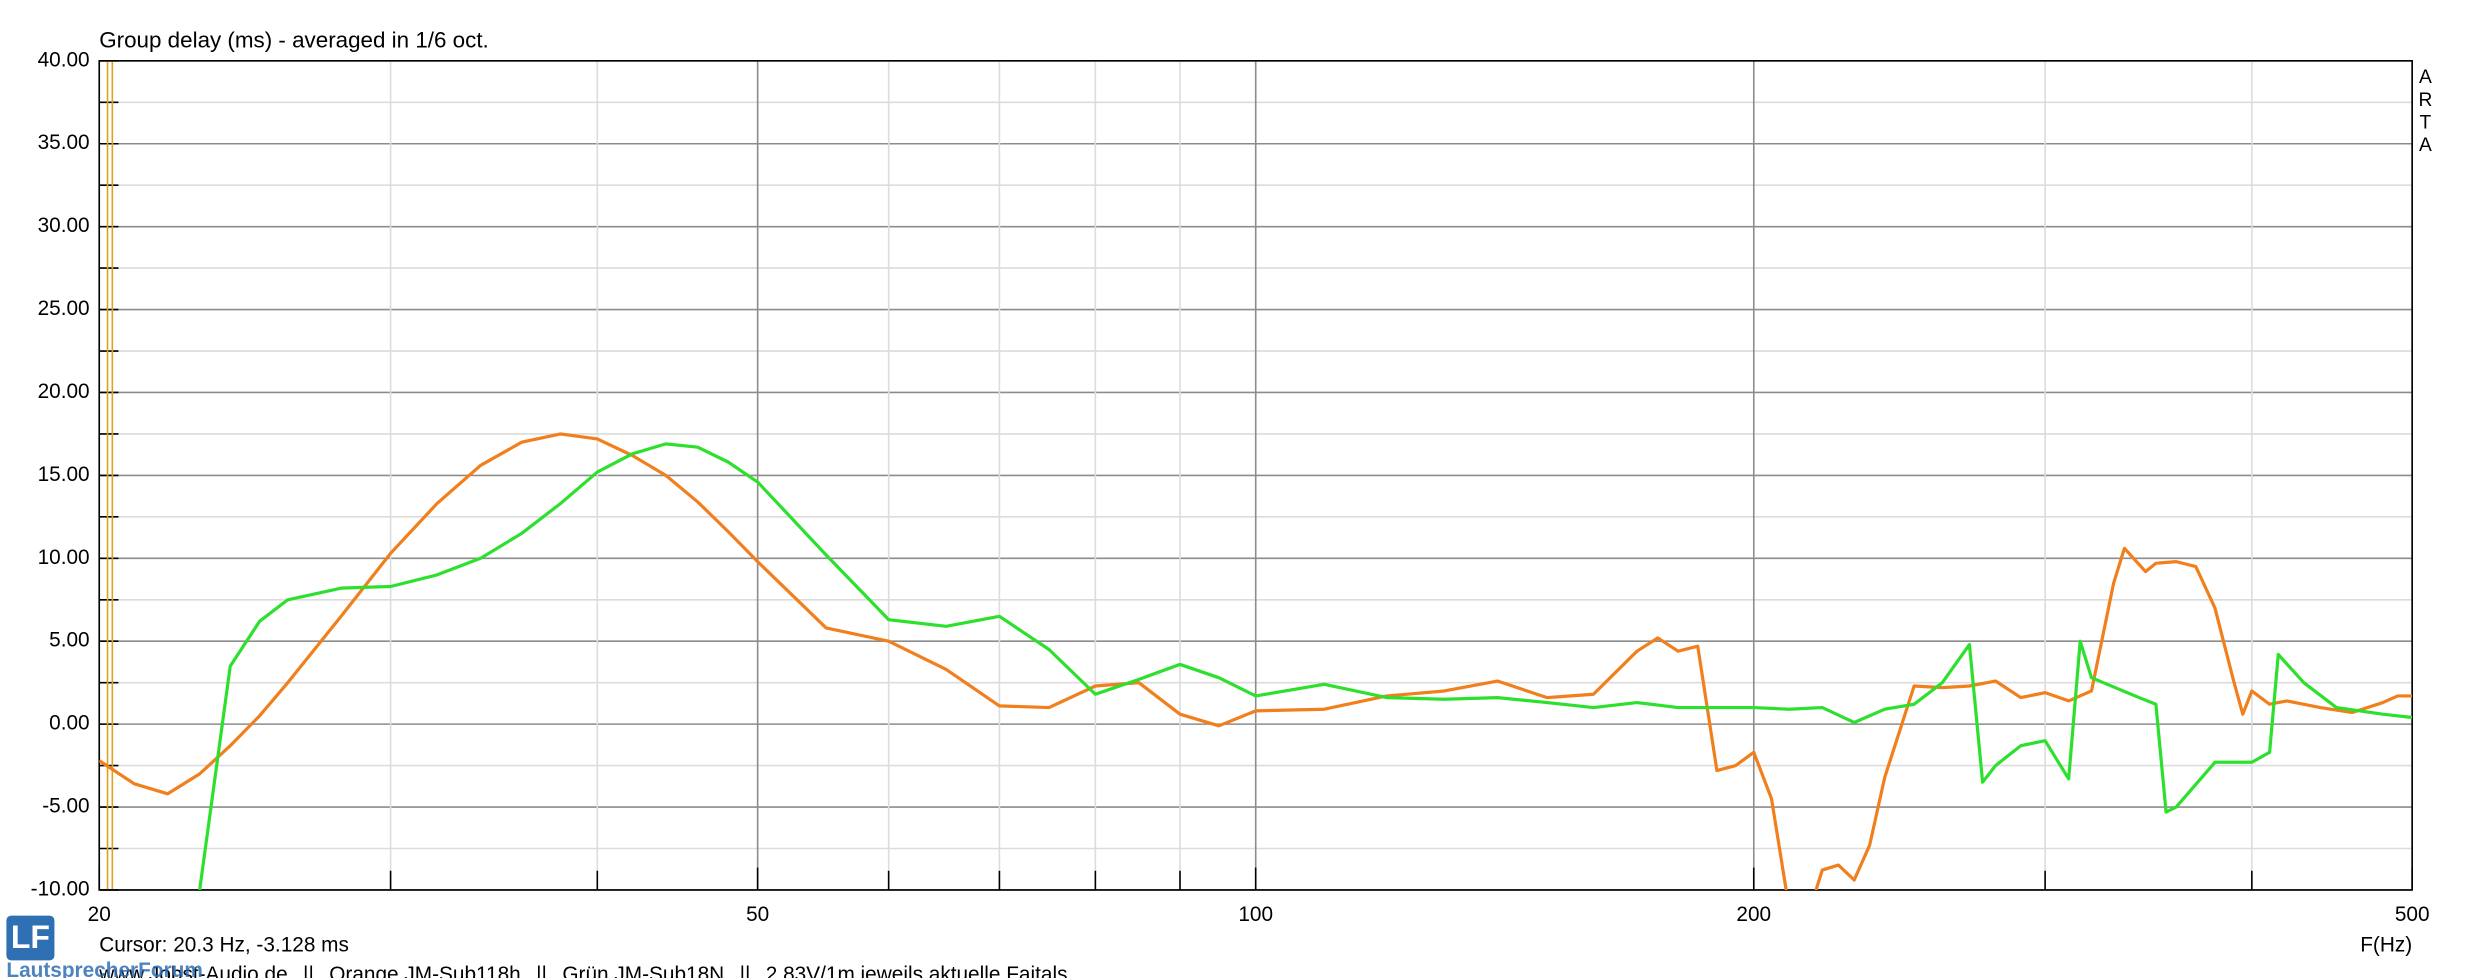  I want to click on logo-mark: LF, so click(30, 937).